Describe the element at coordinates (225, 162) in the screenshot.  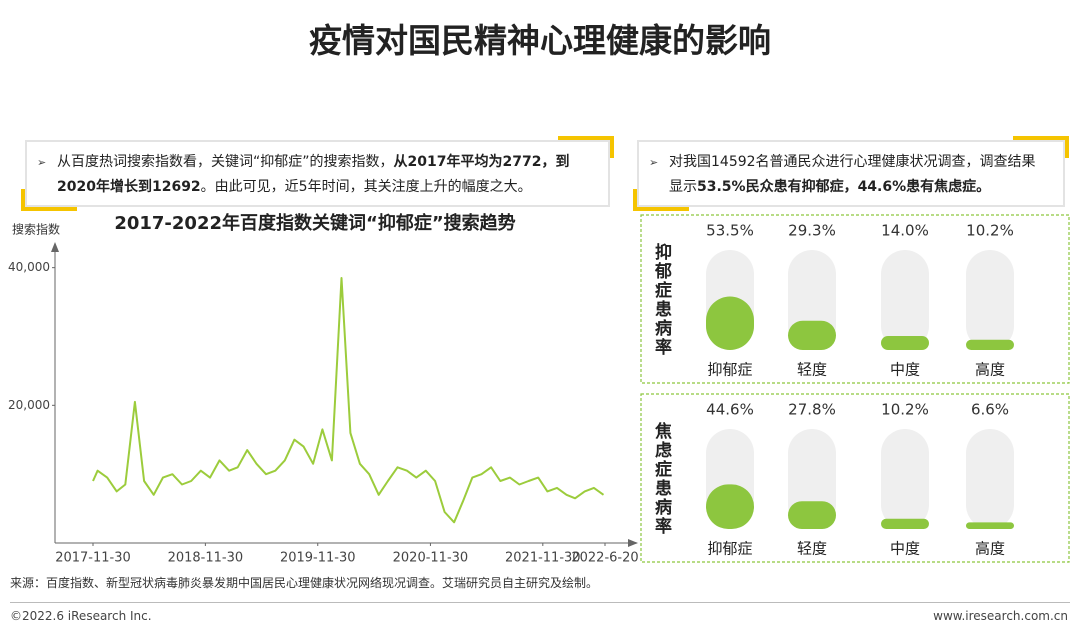
I see `note-text: 从百度热词搜索指数看，关键词“抑郁症”的搜索指数，` at that location.